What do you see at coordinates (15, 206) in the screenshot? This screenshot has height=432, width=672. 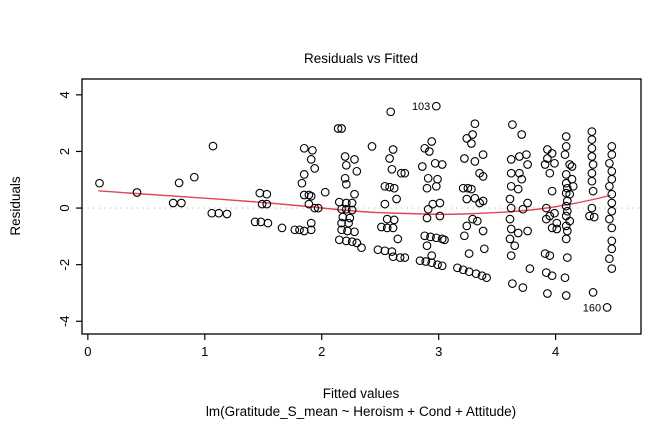 I see `y-axis-title: Residuals` at bounding box center [15, 206].